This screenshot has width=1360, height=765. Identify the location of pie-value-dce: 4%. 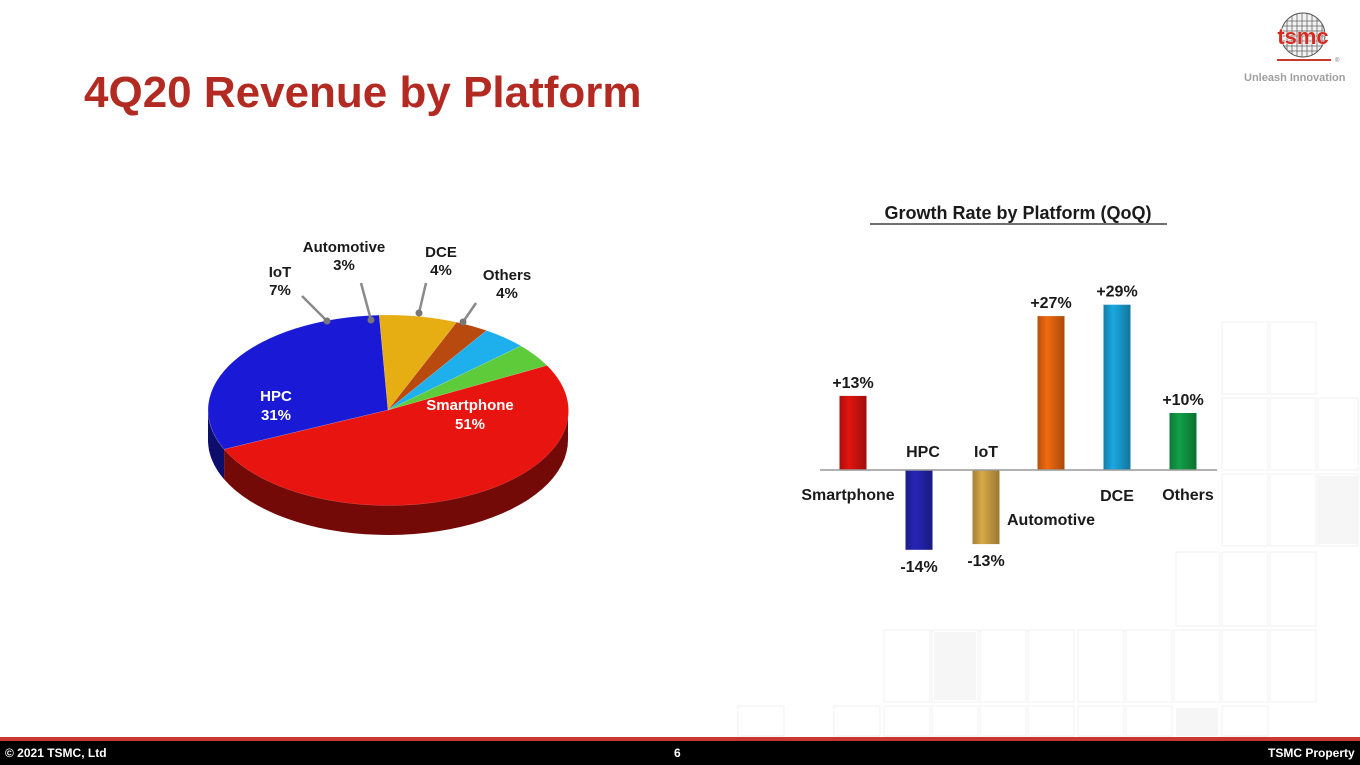
(441, 270).